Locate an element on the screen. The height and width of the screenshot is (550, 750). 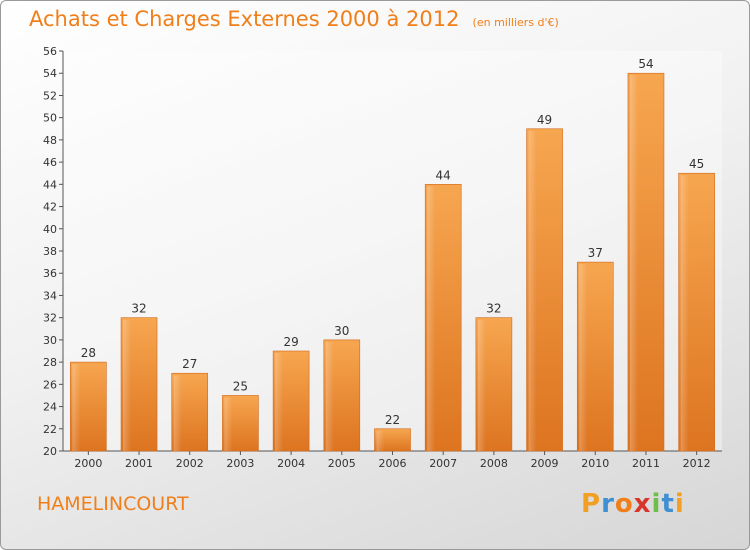
y-tick-label: 52 is located at coordinates (50, 95).